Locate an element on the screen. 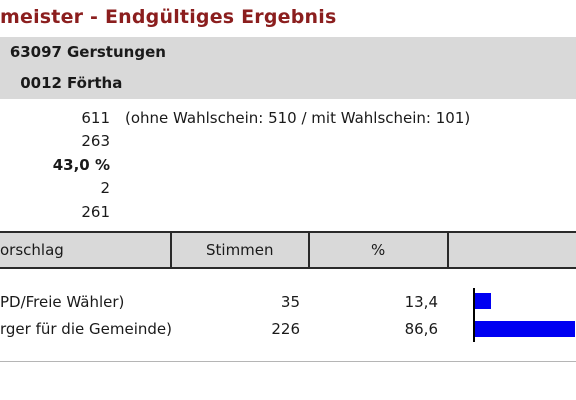  municipality-code: 0012 is located at coordinates (41, 83).